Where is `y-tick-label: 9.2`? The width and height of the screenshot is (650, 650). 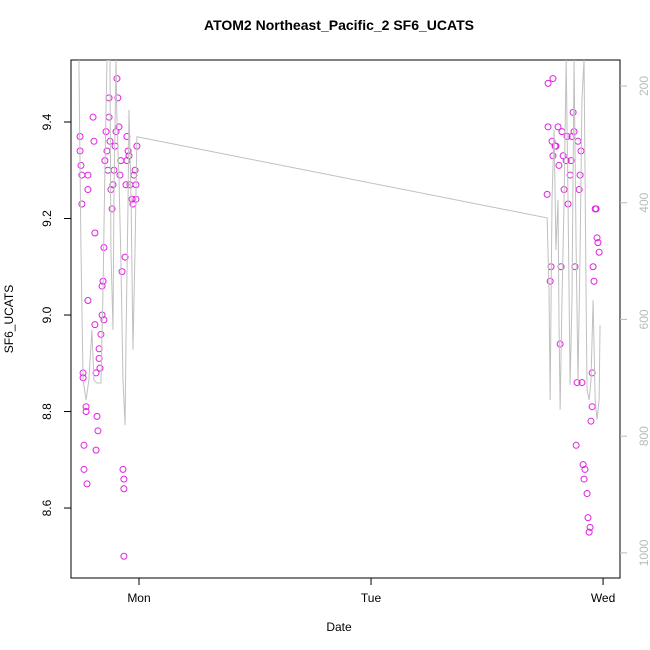 y-tick-label: 9.2 is located at coordinates (47, 218).